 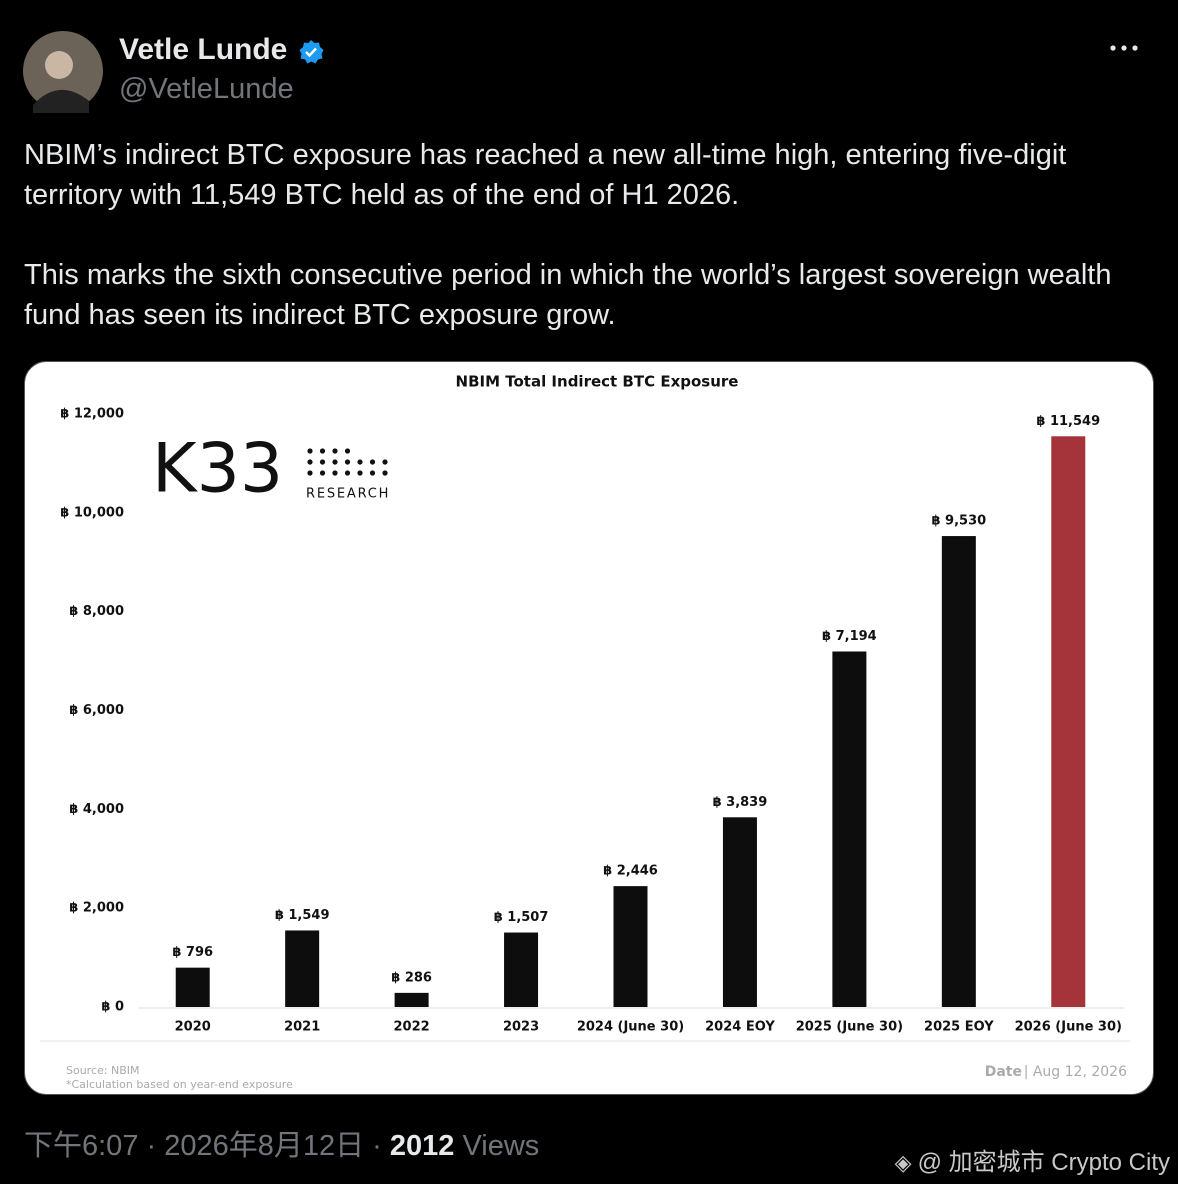 What do you see at coordinates (1075, 1072) in the screenshot?
I see `date: | Aug 12, 2026` at bounding box center [1075, 1072].